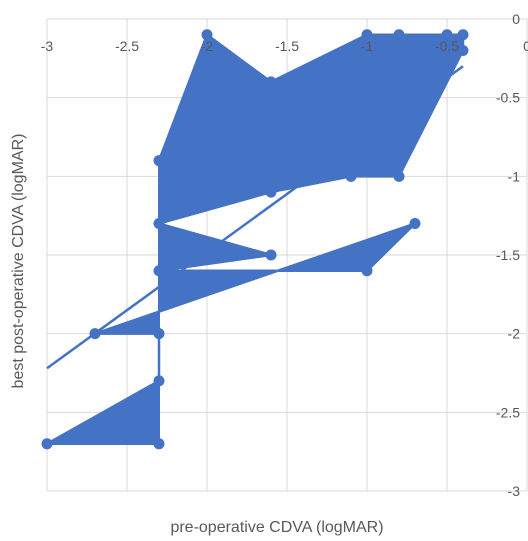 This screenshot has width=528, height=541. I want to click on y-tick-label: -3, so click(514, 491).